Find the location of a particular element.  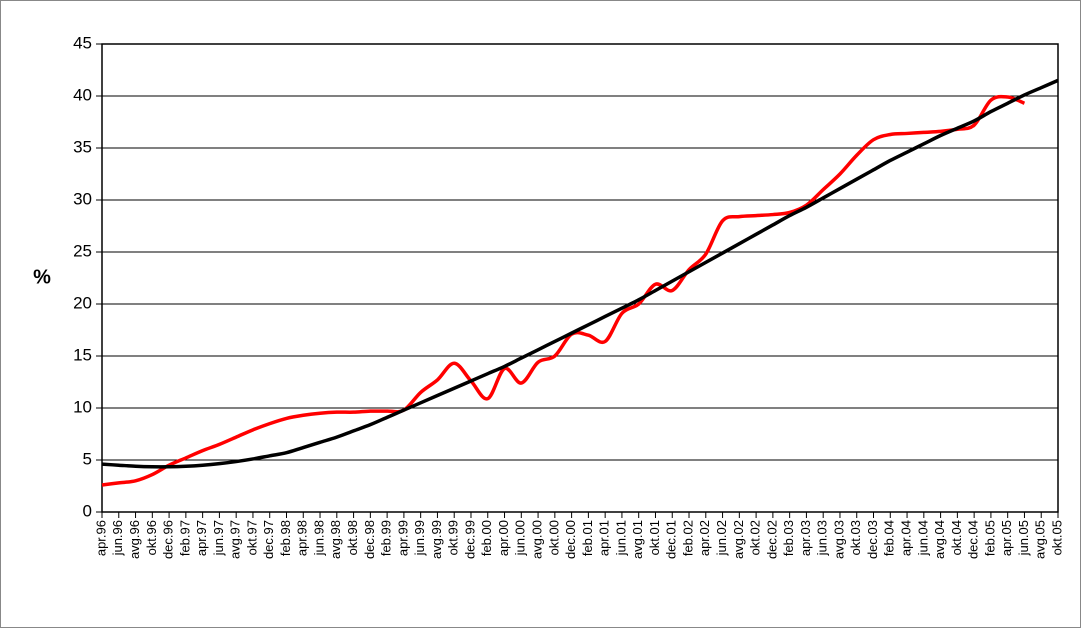

x-tick-label: jun.02 is located at coordinates (721, 538).